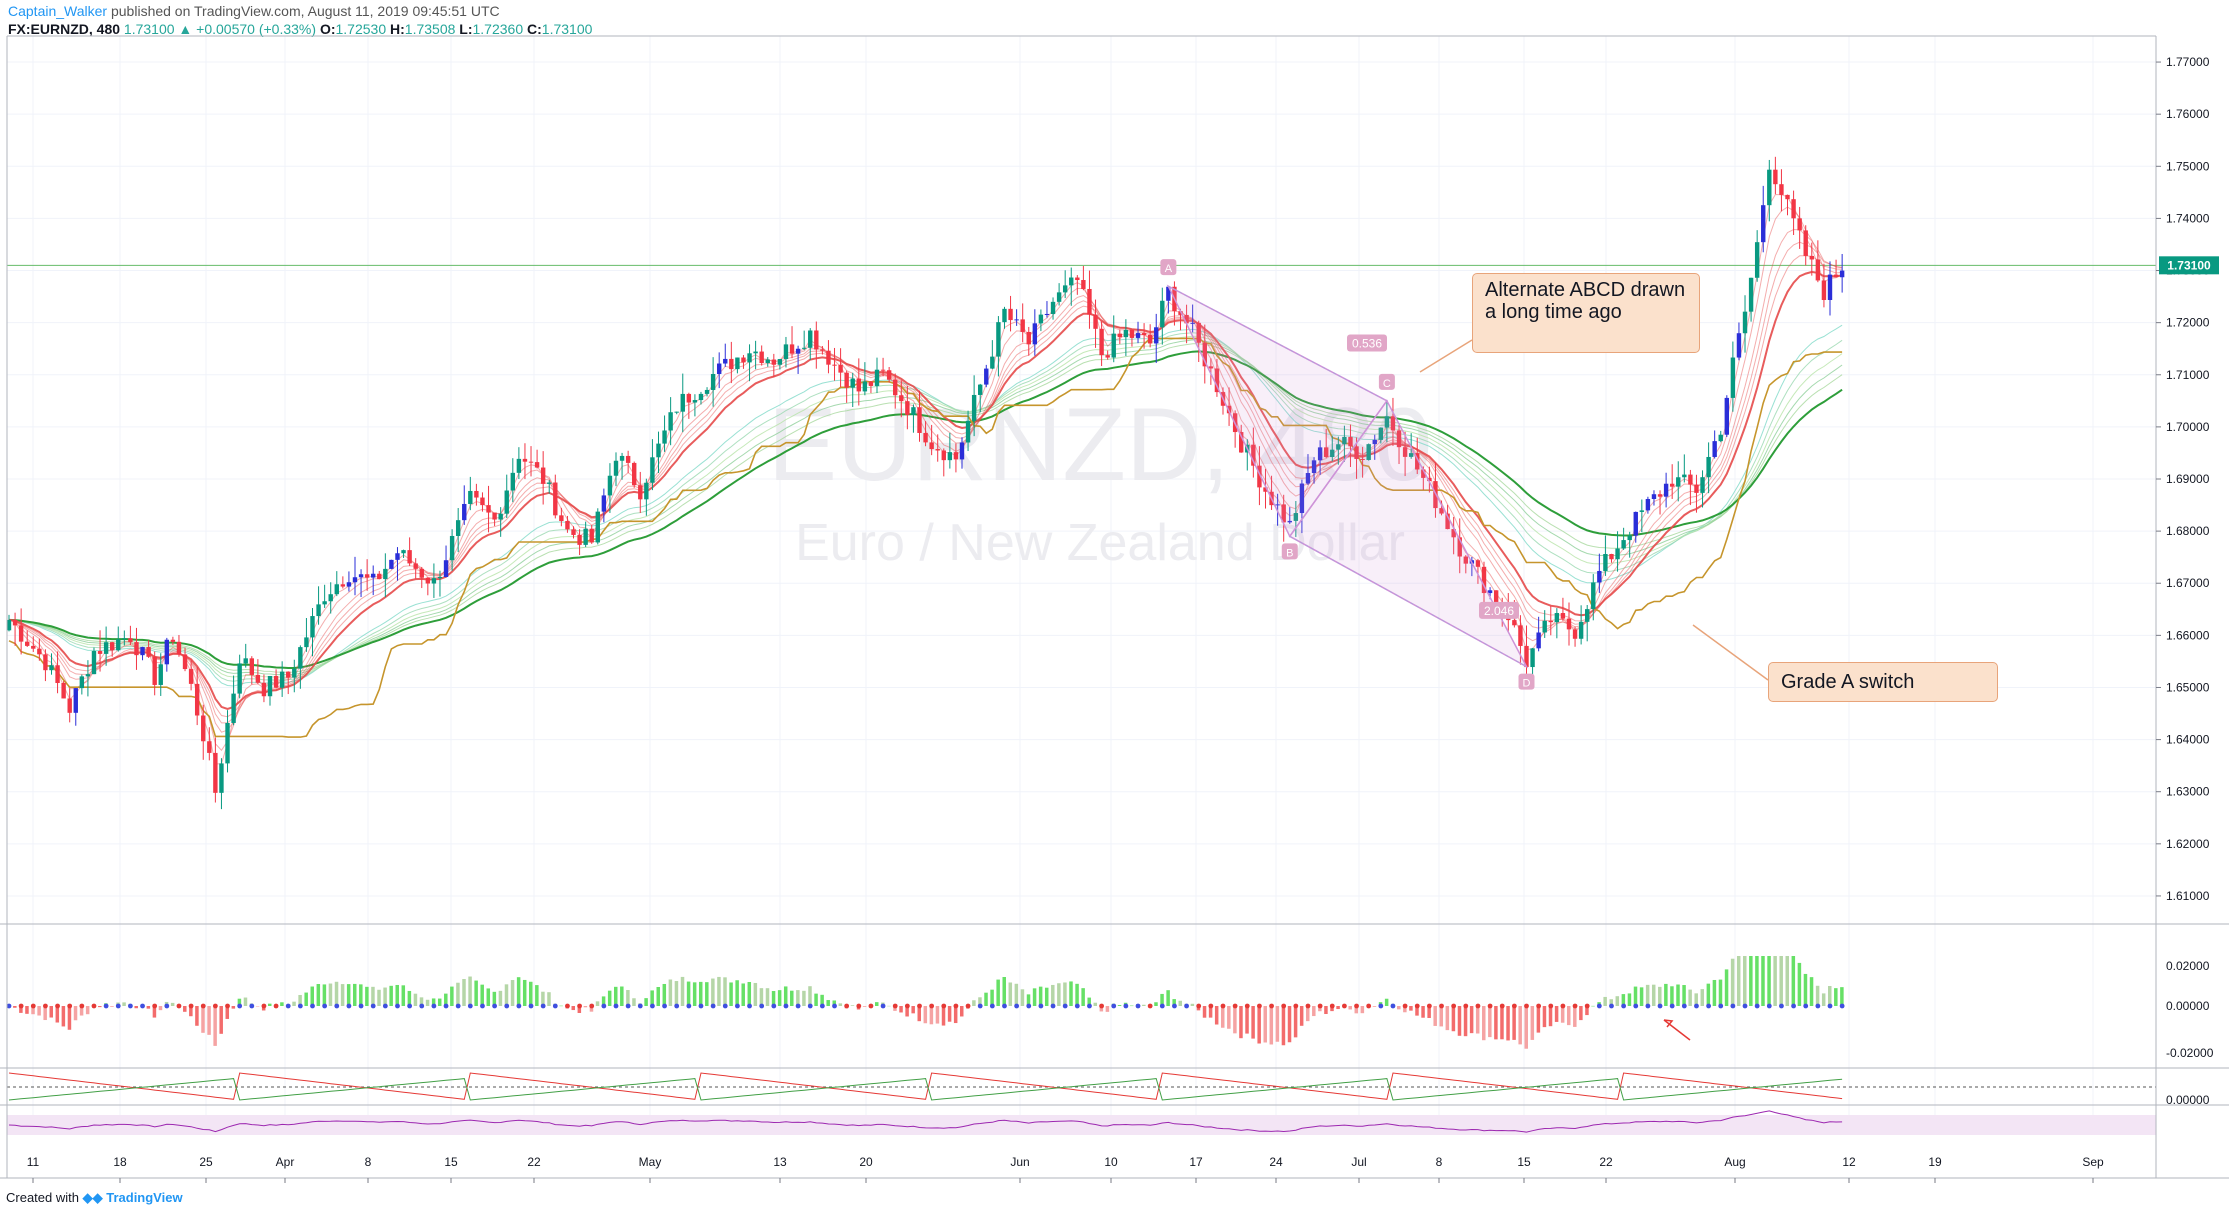  I want to click on time-tick-label: 22, so click(1606, 1162).